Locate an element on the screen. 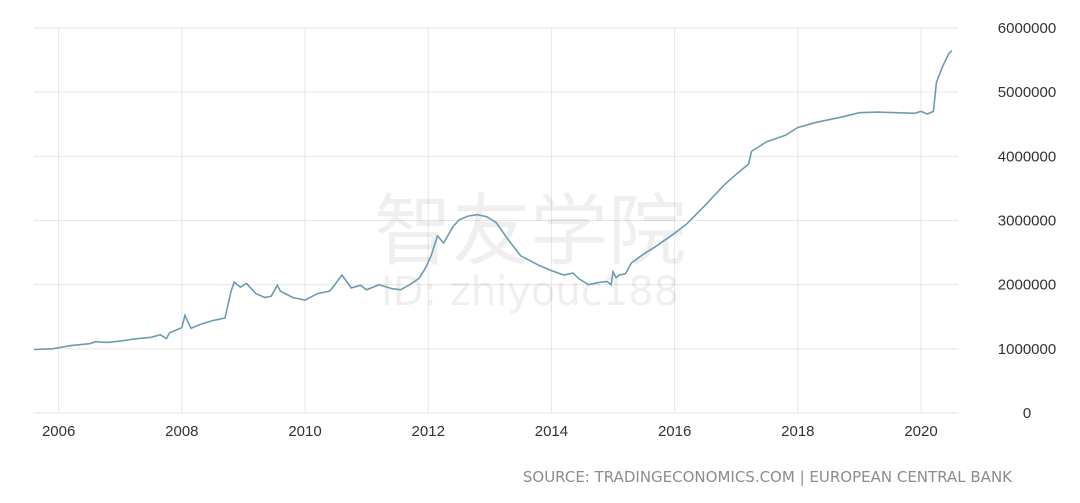 This screenshot has height=503, width=1080. y-tick-label: 5000000 is located at coordinates (1027, 92).